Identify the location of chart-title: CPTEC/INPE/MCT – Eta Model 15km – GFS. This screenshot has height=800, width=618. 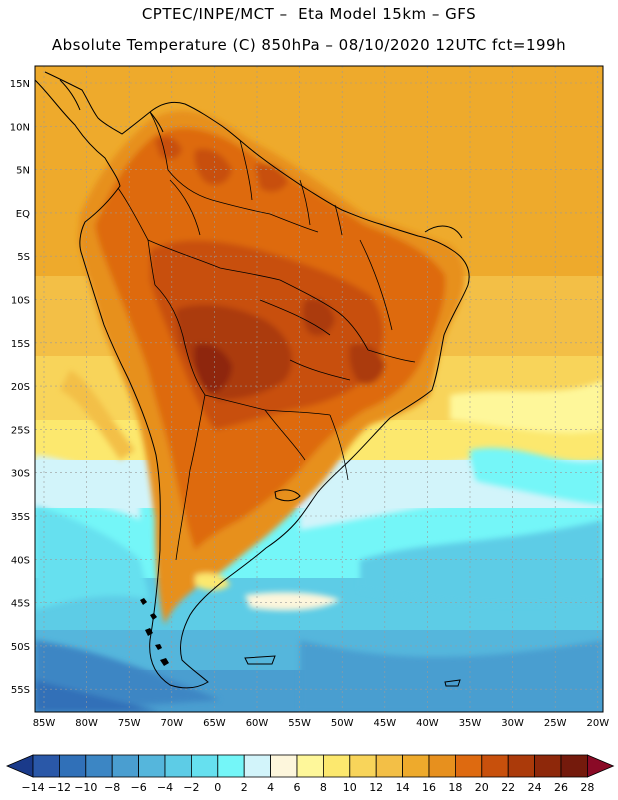
(309, 14).